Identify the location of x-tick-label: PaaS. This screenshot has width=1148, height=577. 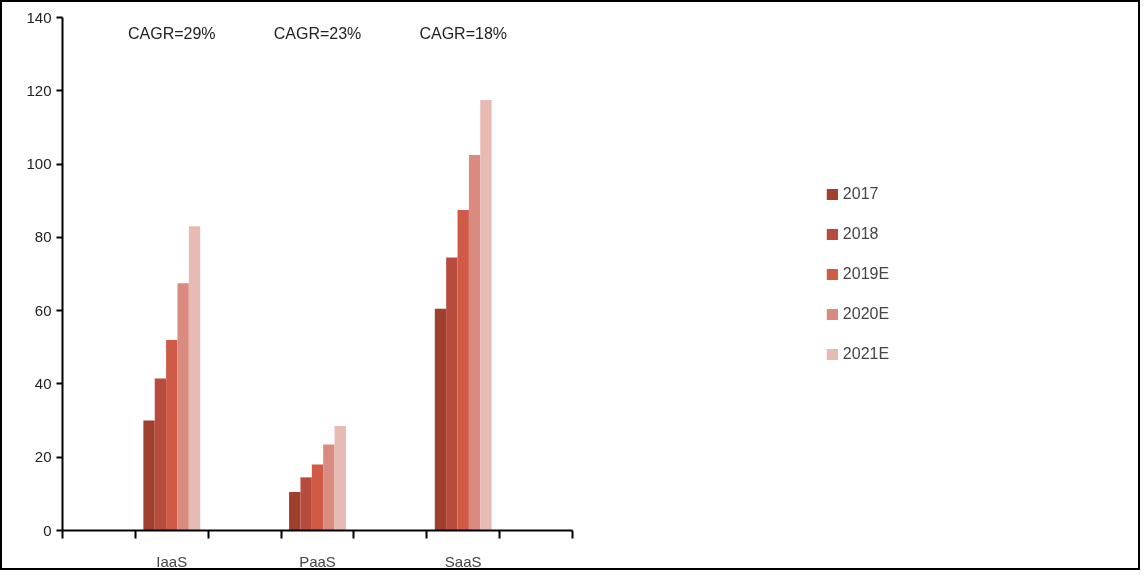
(317, 561).